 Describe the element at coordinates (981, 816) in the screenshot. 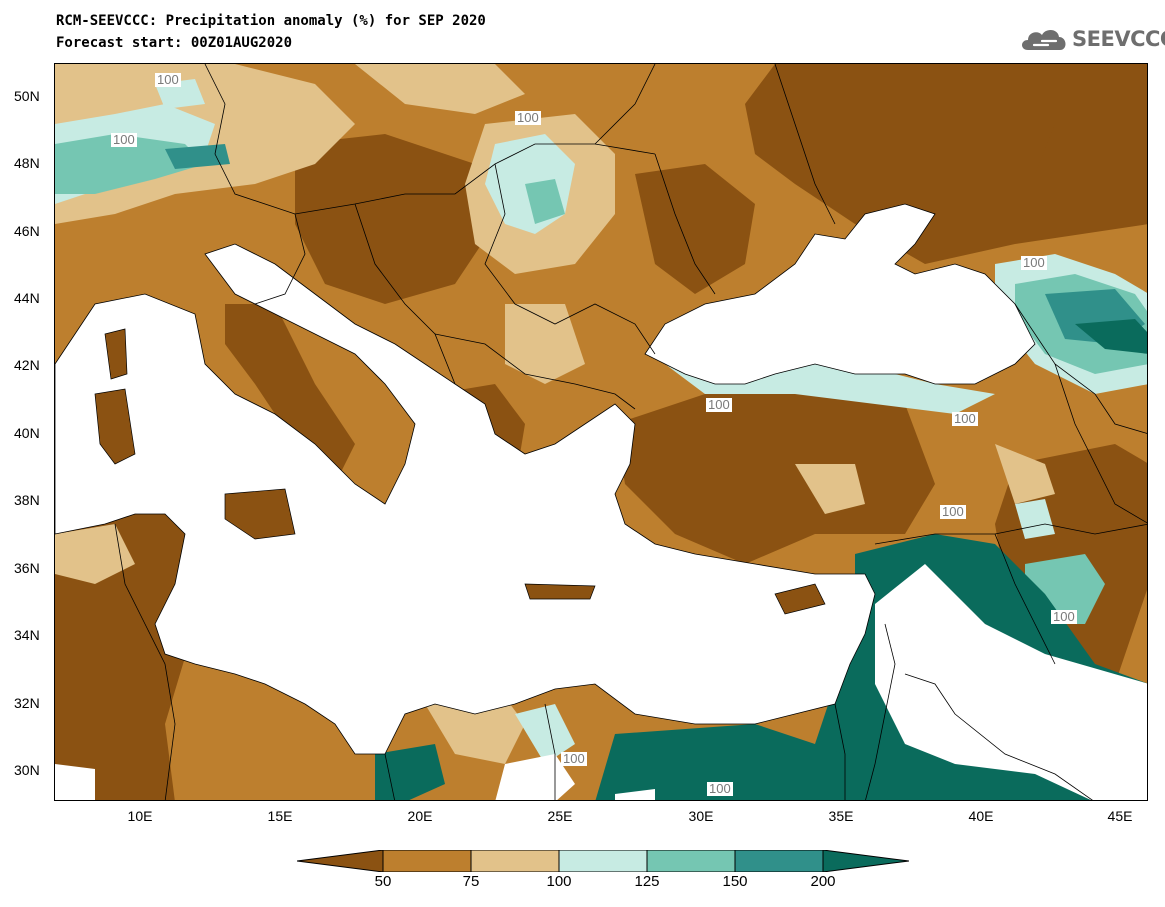

I see `lon-label: 40E` at that location.